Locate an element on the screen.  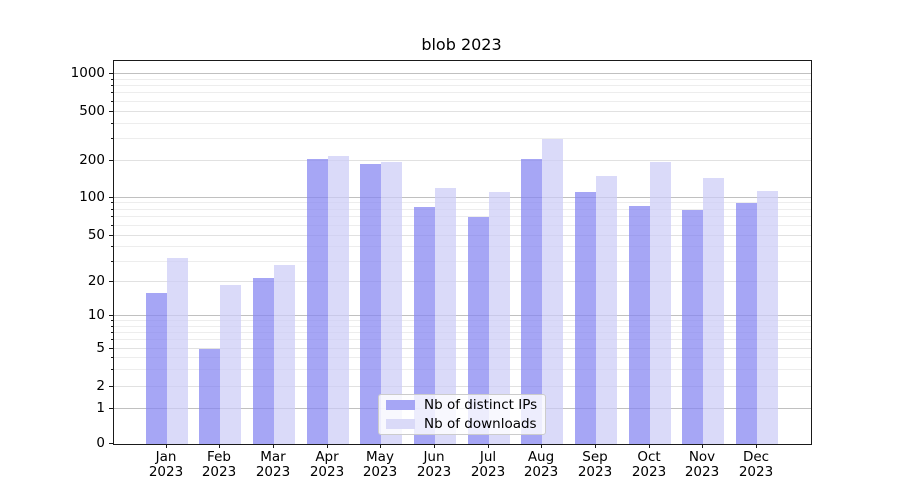
bar-distinct-ips-nov is located at coordinates (693, 327).